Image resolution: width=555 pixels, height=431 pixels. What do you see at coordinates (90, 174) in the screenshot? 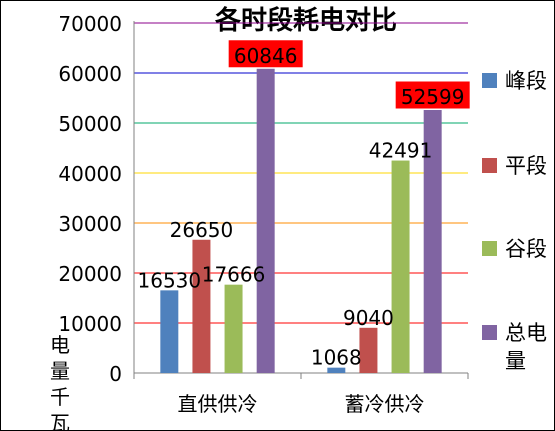
I see `y-tick-label: 40000` at bounding box center [90, 174].